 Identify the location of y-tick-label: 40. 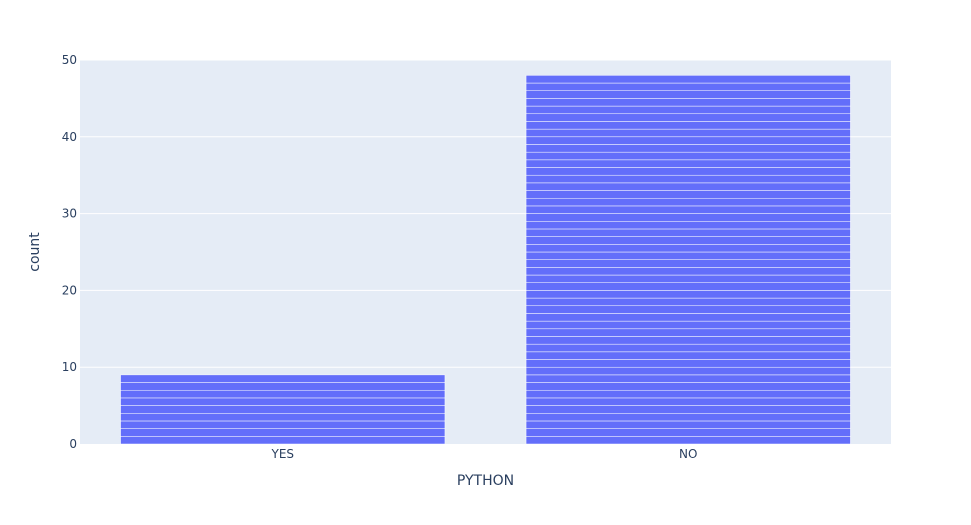
(69, 137).